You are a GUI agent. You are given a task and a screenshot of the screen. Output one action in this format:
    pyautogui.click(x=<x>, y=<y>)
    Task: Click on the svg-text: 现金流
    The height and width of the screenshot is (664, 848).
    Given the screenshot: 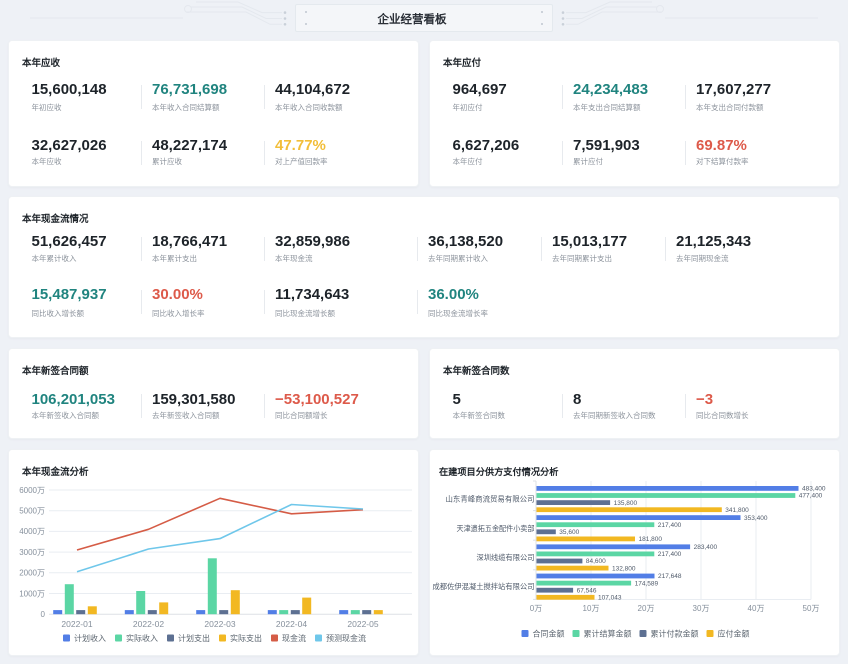 What is the action you would take?
    pyautogui.click(x=294, y=638)
    